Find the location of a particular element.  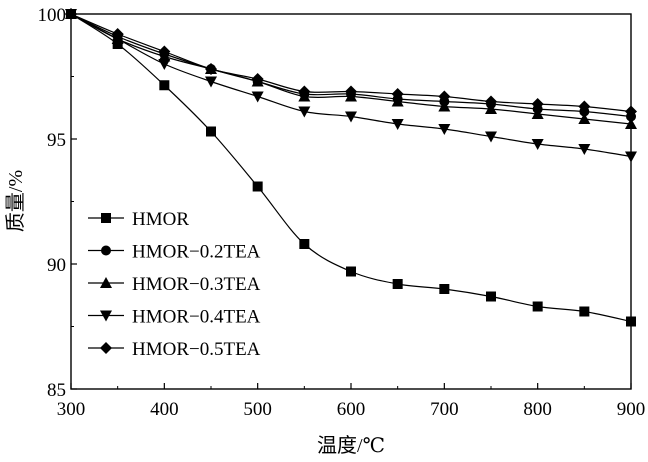

y-axis-title: 质量/% is located at coordinates (15, 201).